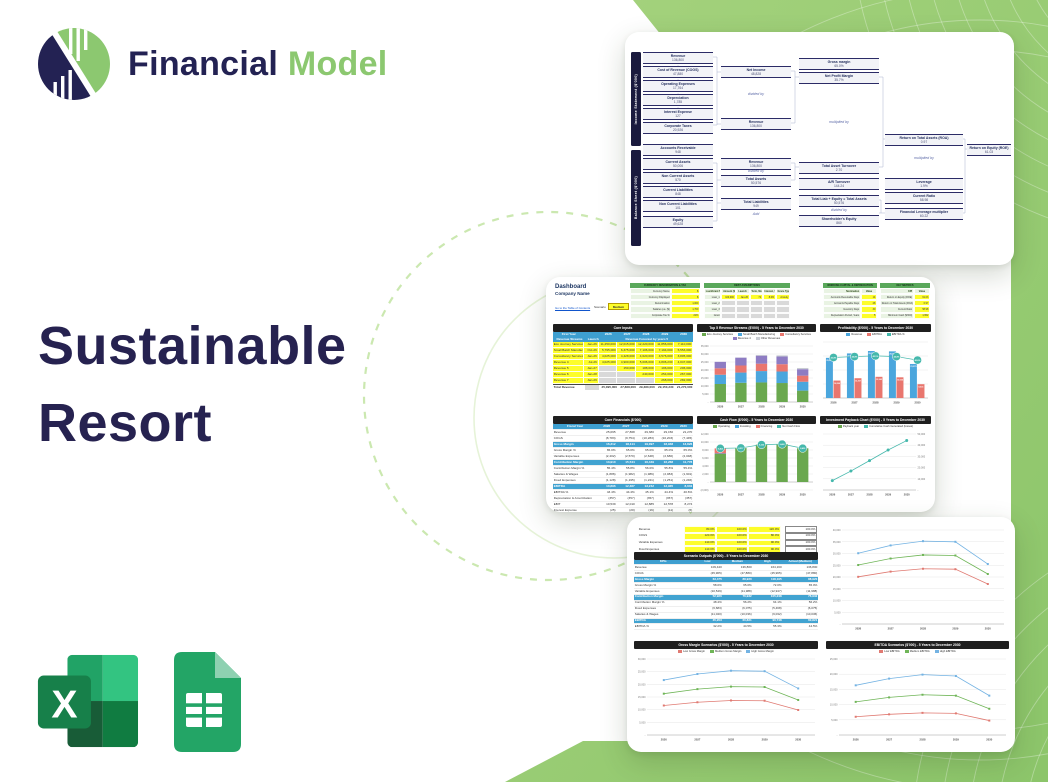 Image resolution: width=1048 pixels, height=782 pixels. What do you see at coordinates (626, 469) in the screenshot?
I see `table-cell: 55.8%` at bounding box center [626, 469].